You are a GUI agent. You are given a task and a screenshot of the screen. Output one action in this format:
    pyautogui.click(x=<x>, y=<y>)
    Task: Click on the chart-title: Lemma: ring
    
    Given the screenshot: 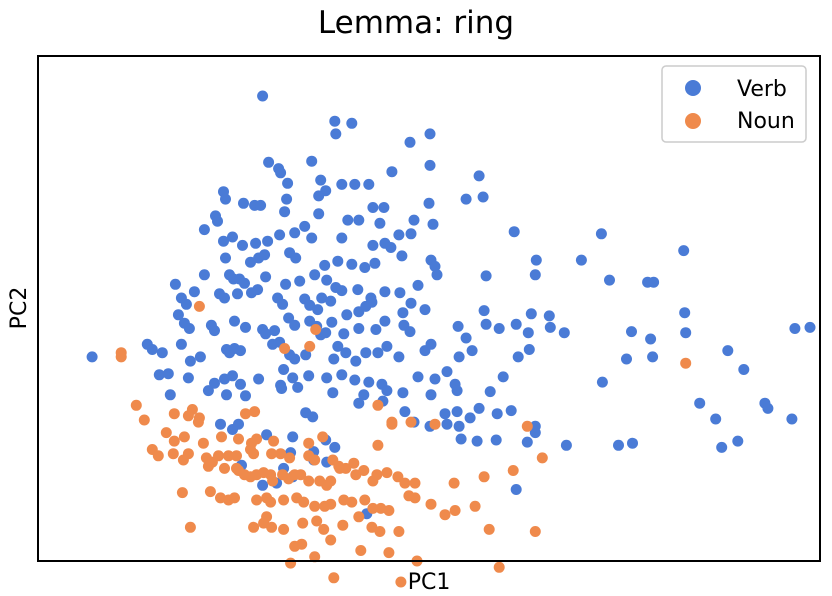 What is the action you would take?
    pyautogui.click(x=416, y=23)
    